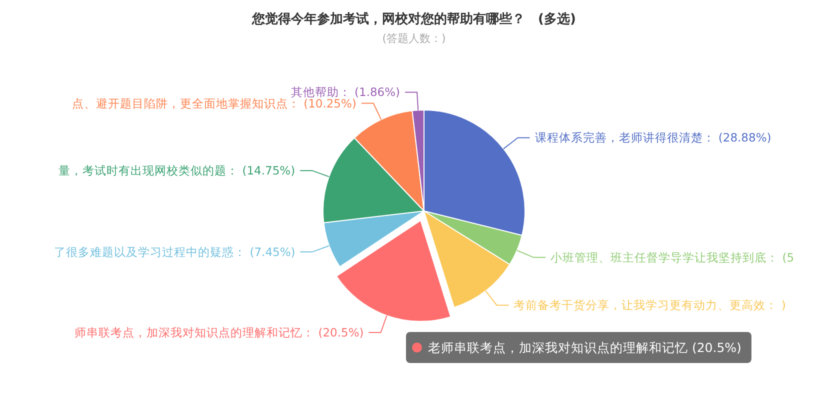 Image resolution: width=828 pixels, height=398 pixels. Describe the element at coordinates (219, 333) in the screenshot. I see `slice-label: 师串联考点，加深我对知识点的理解和记忆： (20.5%)` at that location.